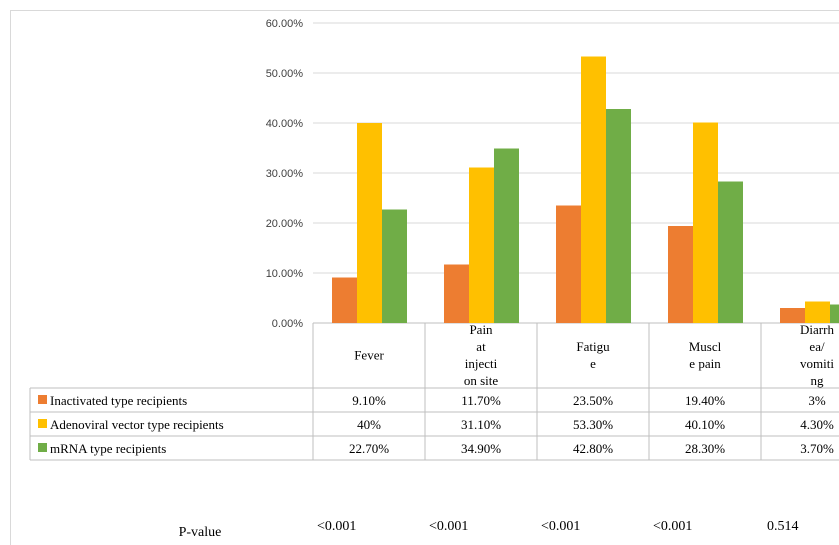 Image resolution: width=839 pixels, height=545 pixels. I want to click on category-label: vomiti, so click(817, 363).